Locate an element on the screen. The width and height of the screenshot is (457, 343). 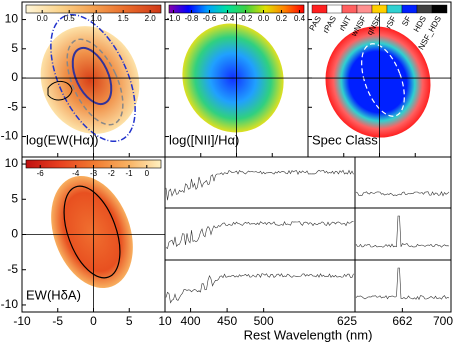
x-tick-label: 5 is located at coordinates (129, 321).